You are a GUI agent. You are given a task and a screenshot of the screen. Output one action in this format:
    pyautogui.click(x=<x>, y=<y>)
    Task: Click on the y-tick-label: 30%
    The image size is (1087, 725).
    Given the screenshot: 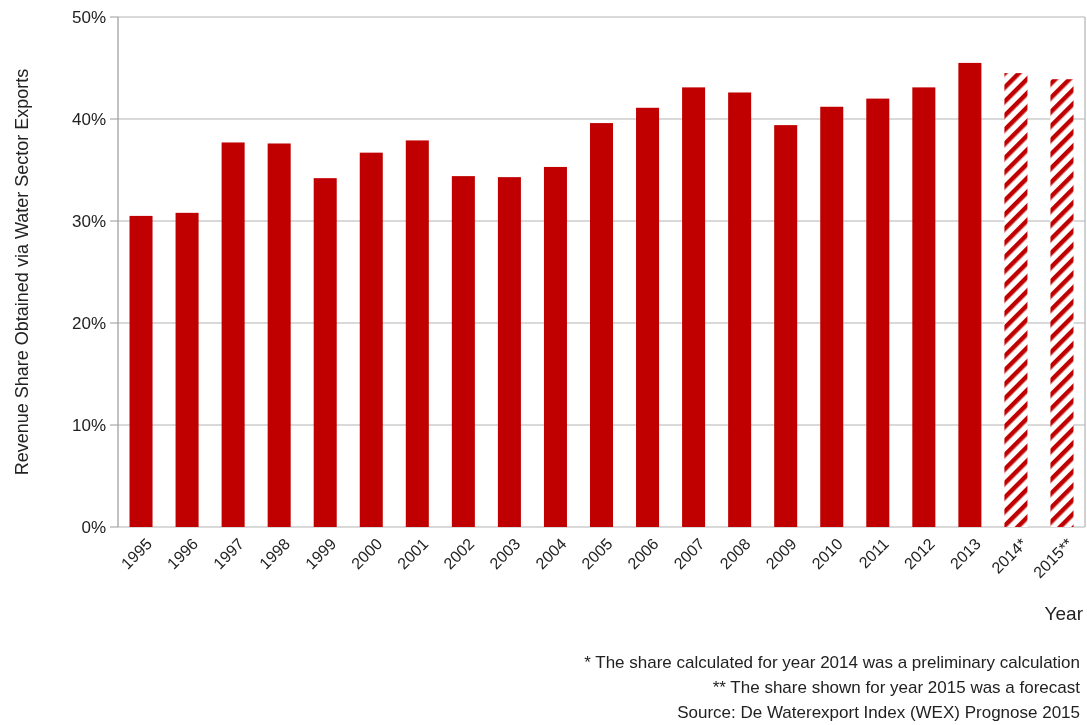 What is the action you would take?
    pyautogui.click(x=88, y=221)
    